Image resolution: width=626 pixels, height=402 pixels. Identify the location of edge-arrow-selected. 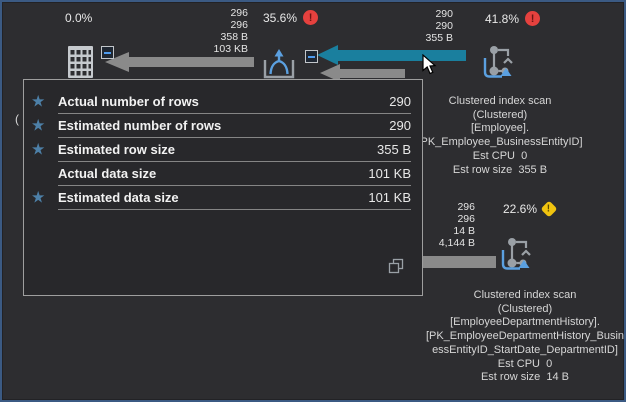
(391, 55).